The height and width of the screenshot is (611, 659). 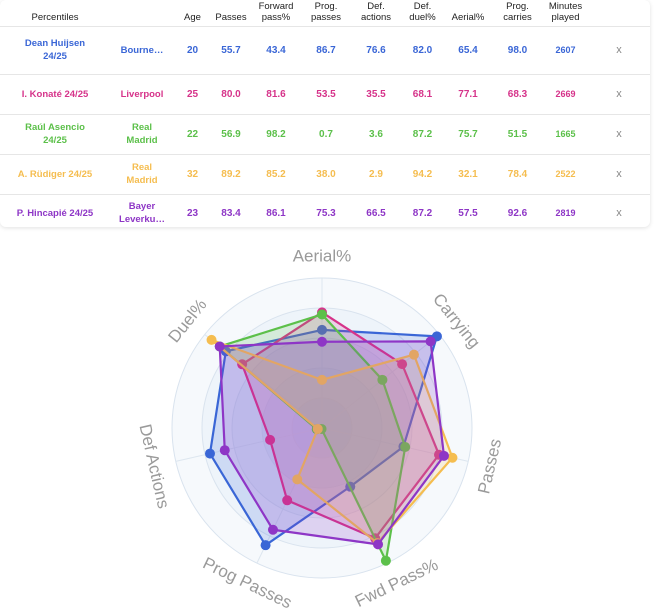 What do you see at coordinates (231, 17) in the screenshot?
I see `header-passes: Passes` at bounding box center [231, 17].